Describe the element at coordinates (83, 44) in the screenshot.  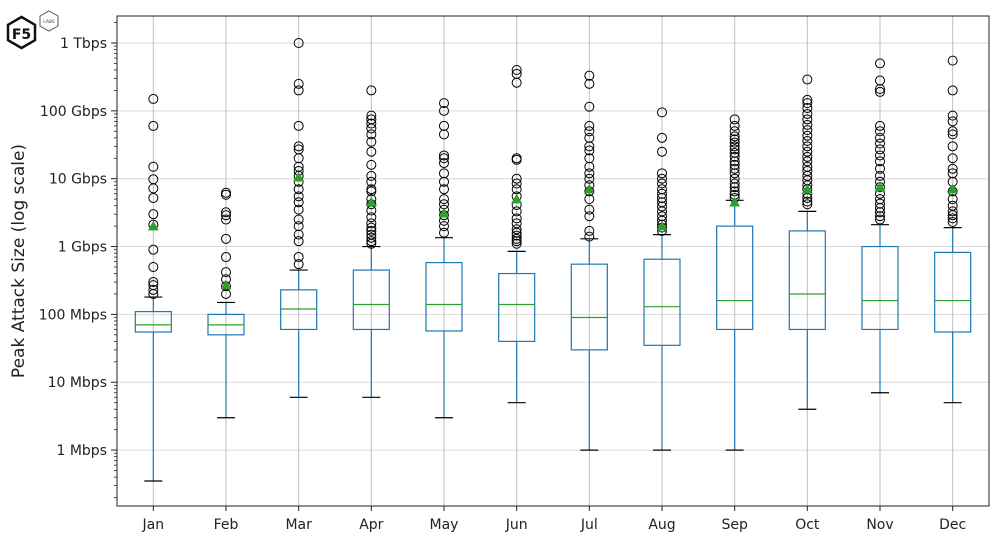
I see `y-tick-label: 1 Tbps` at that location.